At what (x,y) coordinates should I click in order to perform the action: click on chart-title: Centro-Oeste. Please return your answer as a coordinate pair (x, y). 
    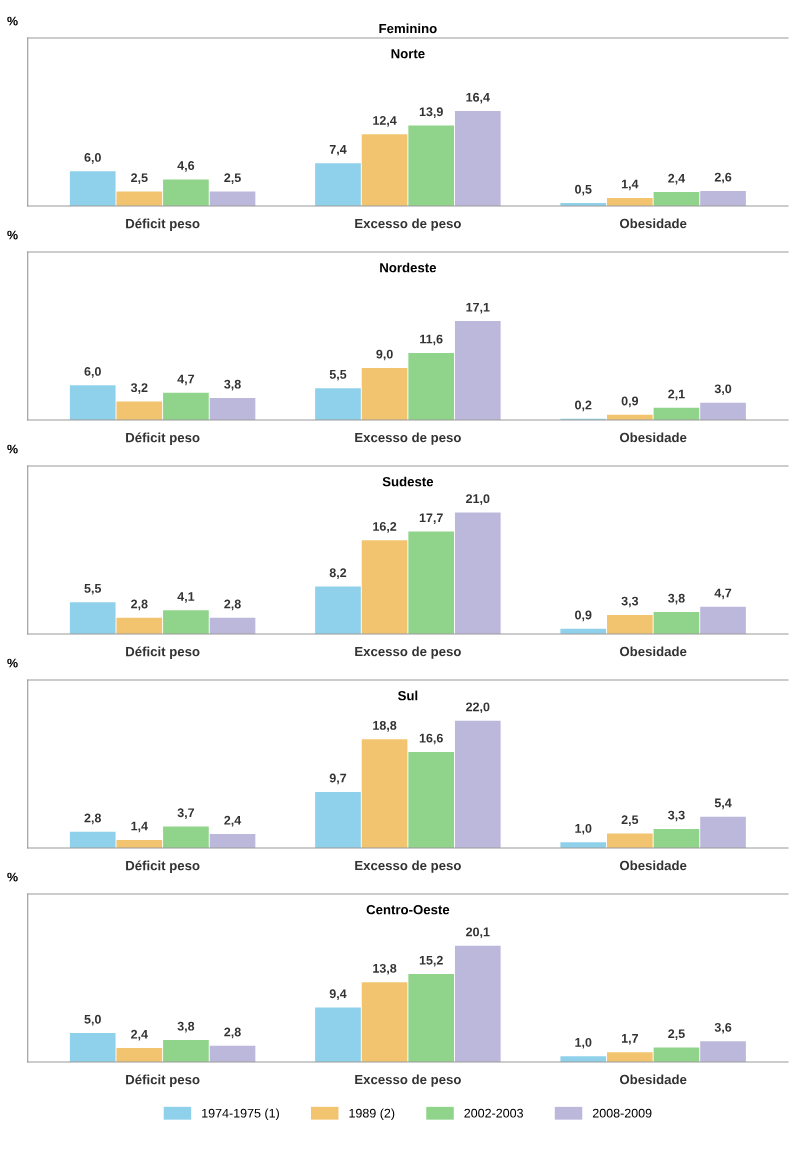
    Looking at the image, I should click on (408, 910).